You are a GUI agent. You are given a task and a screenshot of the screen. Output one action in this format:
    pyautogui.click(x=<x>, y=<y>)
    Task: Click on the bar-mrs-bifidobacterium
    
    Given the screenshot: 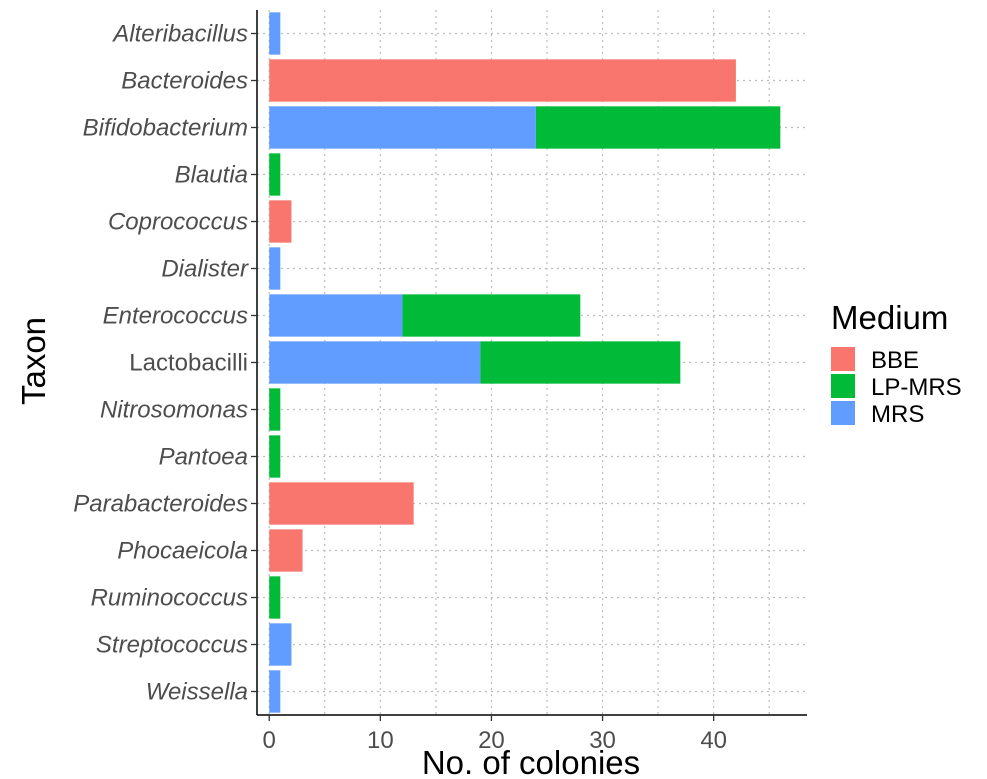 What is the action you would take?
    pyautogui.click(x=402, y=127)
    